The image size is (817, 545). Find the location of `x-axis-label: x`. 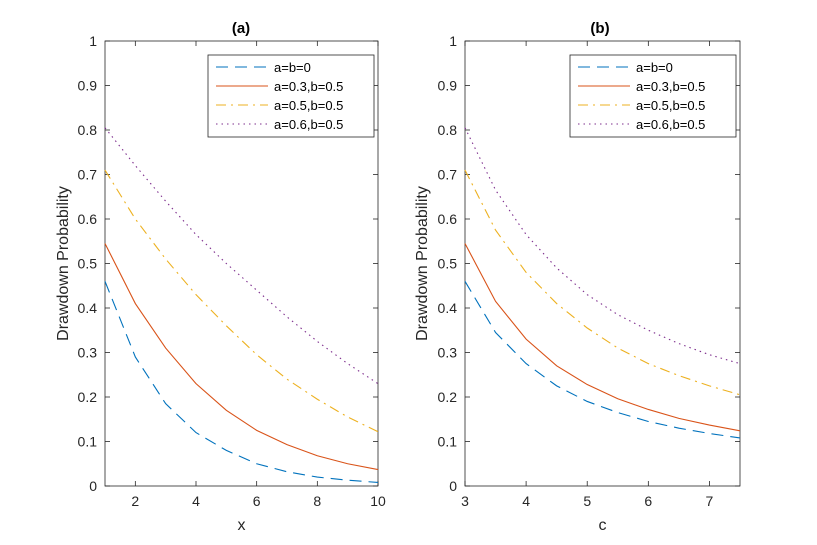

x-axis-label: x is located at coordinates (242, 525).